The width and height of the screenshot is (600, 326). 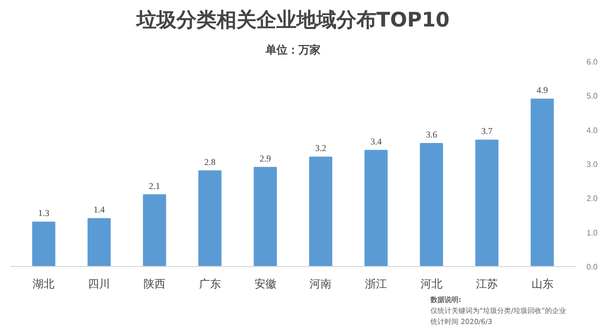 I want to click on x-tick-label: 安徽, so click(x=265, y=284).